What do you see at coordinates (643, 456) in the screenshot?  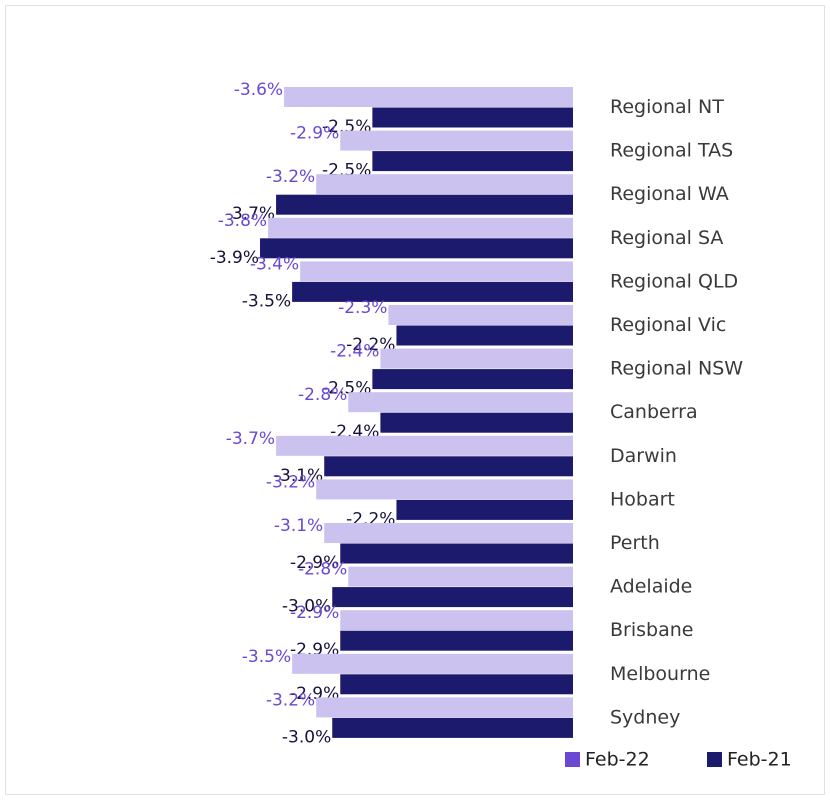 I see `category-label: Darwin` at bounding box center [643, 456].